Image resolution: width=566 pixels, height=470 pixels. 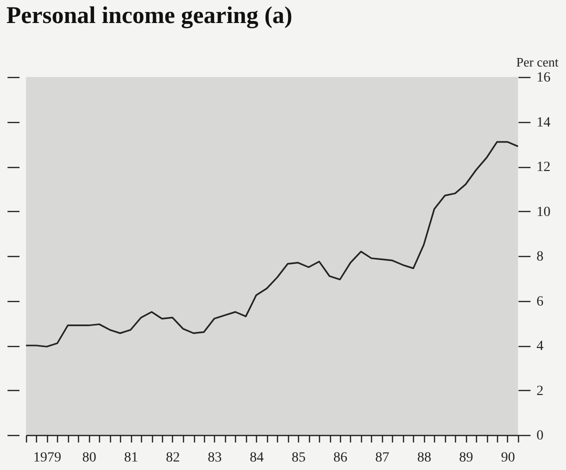 I want to click on x-tick-label: 81, so click(x=131, y=458).